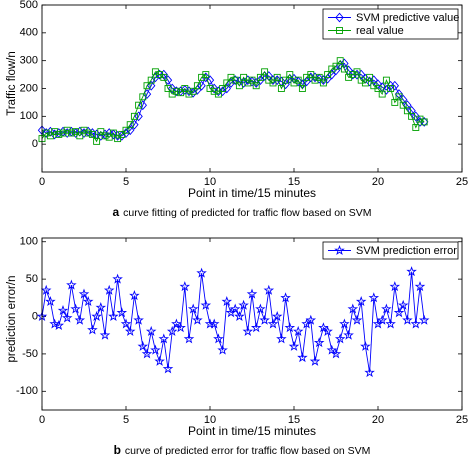 The image size is (474, 460). What do you see at coordinates (126, 420) in the screenshot?
I see `x-tick-label: 5` at bounding box center [126, 420].